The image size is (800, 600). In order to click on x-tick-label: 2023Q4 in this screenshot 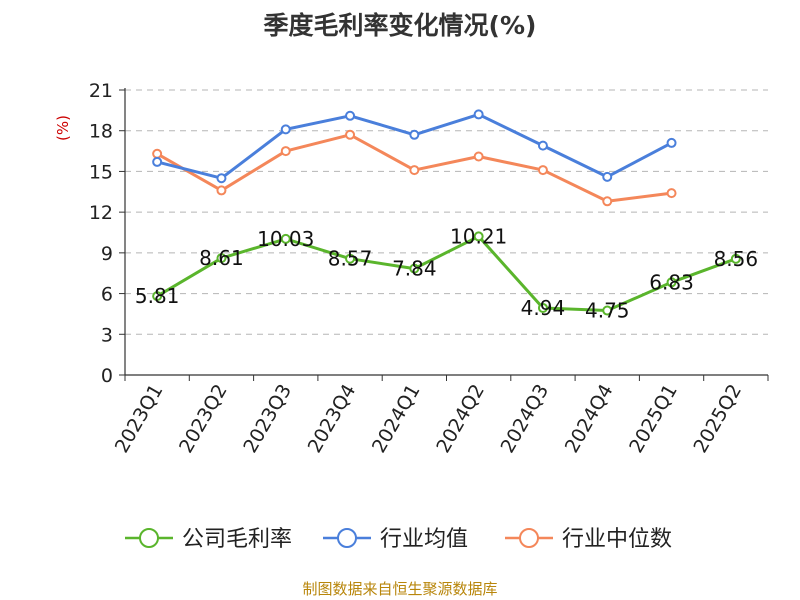, I will do `click(332, 419)`.